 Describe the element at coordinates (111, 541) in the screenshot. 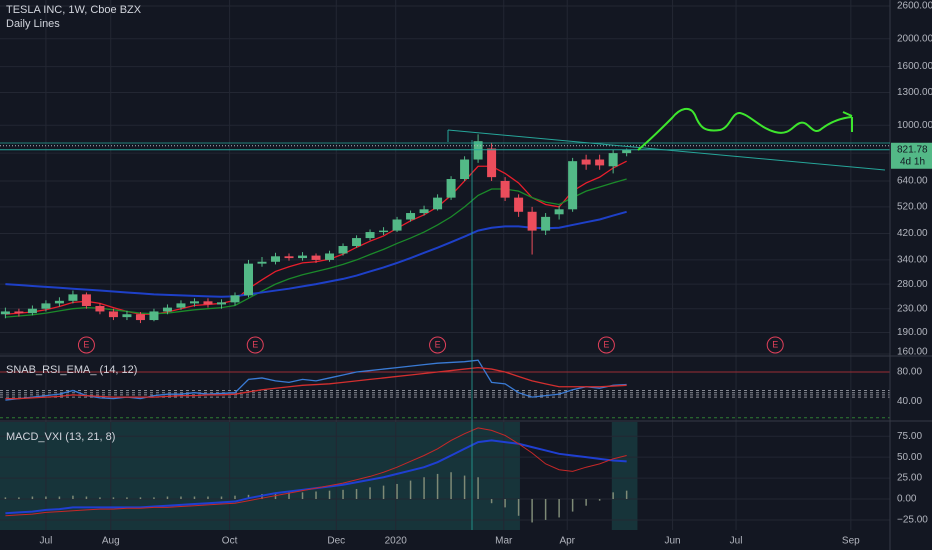

I see `x-tick-label: Aug` at that location.